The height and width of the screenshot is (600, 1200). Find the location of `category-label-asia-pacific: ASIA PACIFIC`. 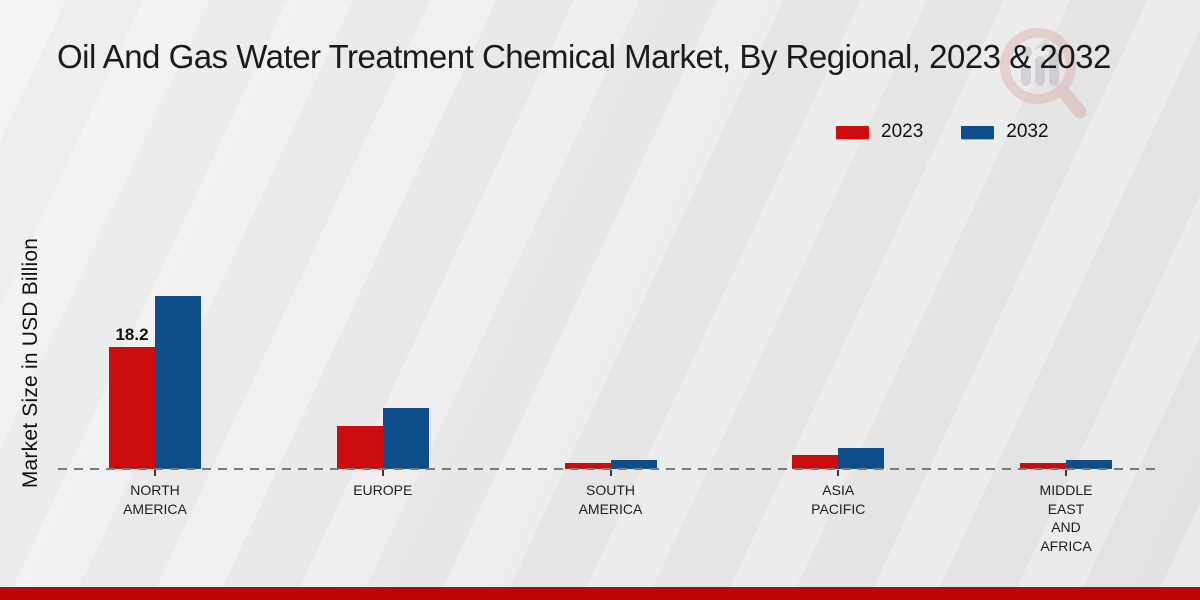

category-label-asia-pacific: ASIA PACIFIC is located at coordinates (838, 499).